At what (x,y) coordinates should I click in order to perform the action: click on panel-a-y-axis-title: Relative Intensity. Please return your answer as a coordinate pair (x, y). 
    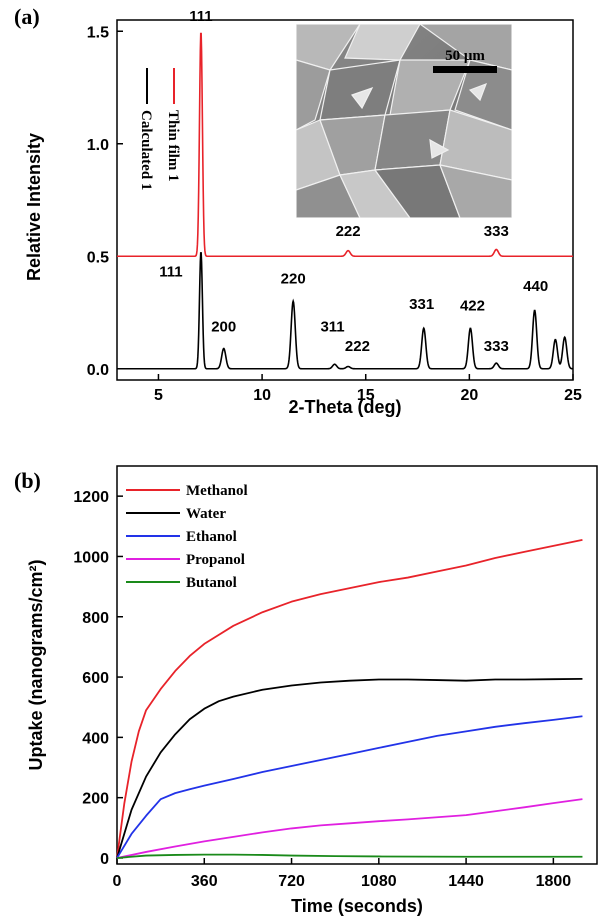
    Looking at the image, I should click on (34, 207).